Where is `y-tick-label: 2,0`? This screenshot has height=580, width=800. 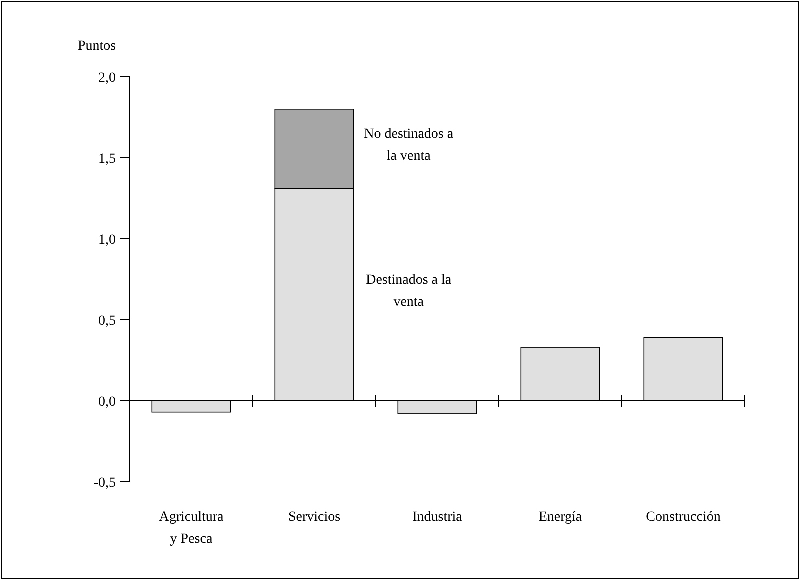 y-tick-label: 2,0 is located at coordinates (107, 78).